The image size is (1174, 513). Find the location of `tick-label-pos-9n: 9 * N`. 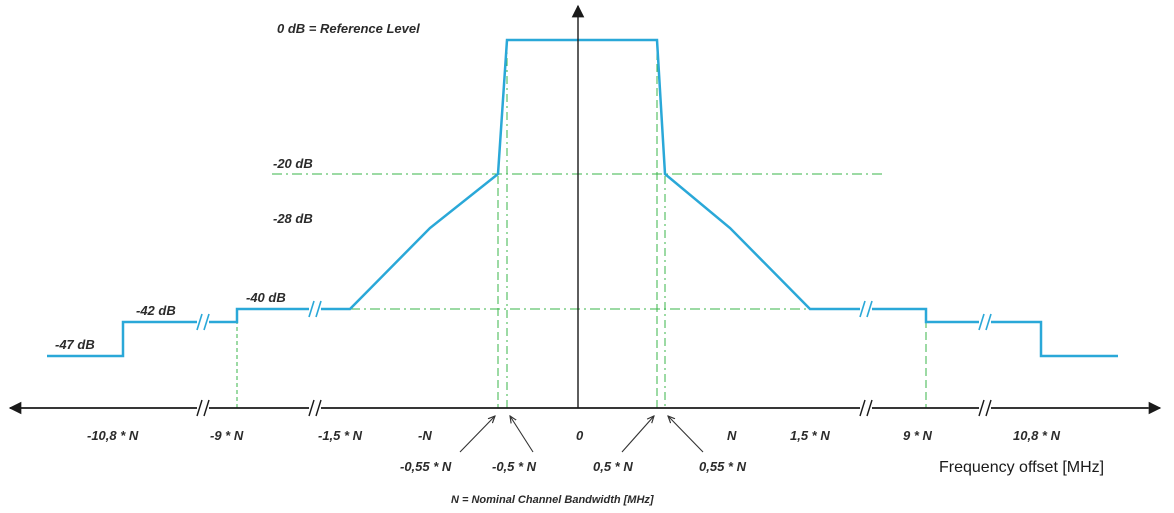

tick-label-pos-9n: 9 * N is located at coordinates (918, 435).